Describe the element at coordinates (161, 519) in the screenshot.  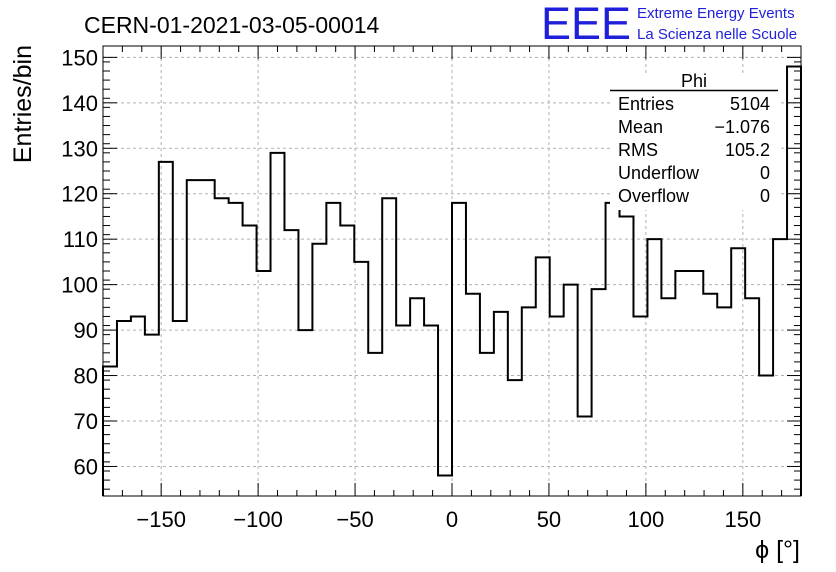
I see `x-tick-label: −150` at that location.